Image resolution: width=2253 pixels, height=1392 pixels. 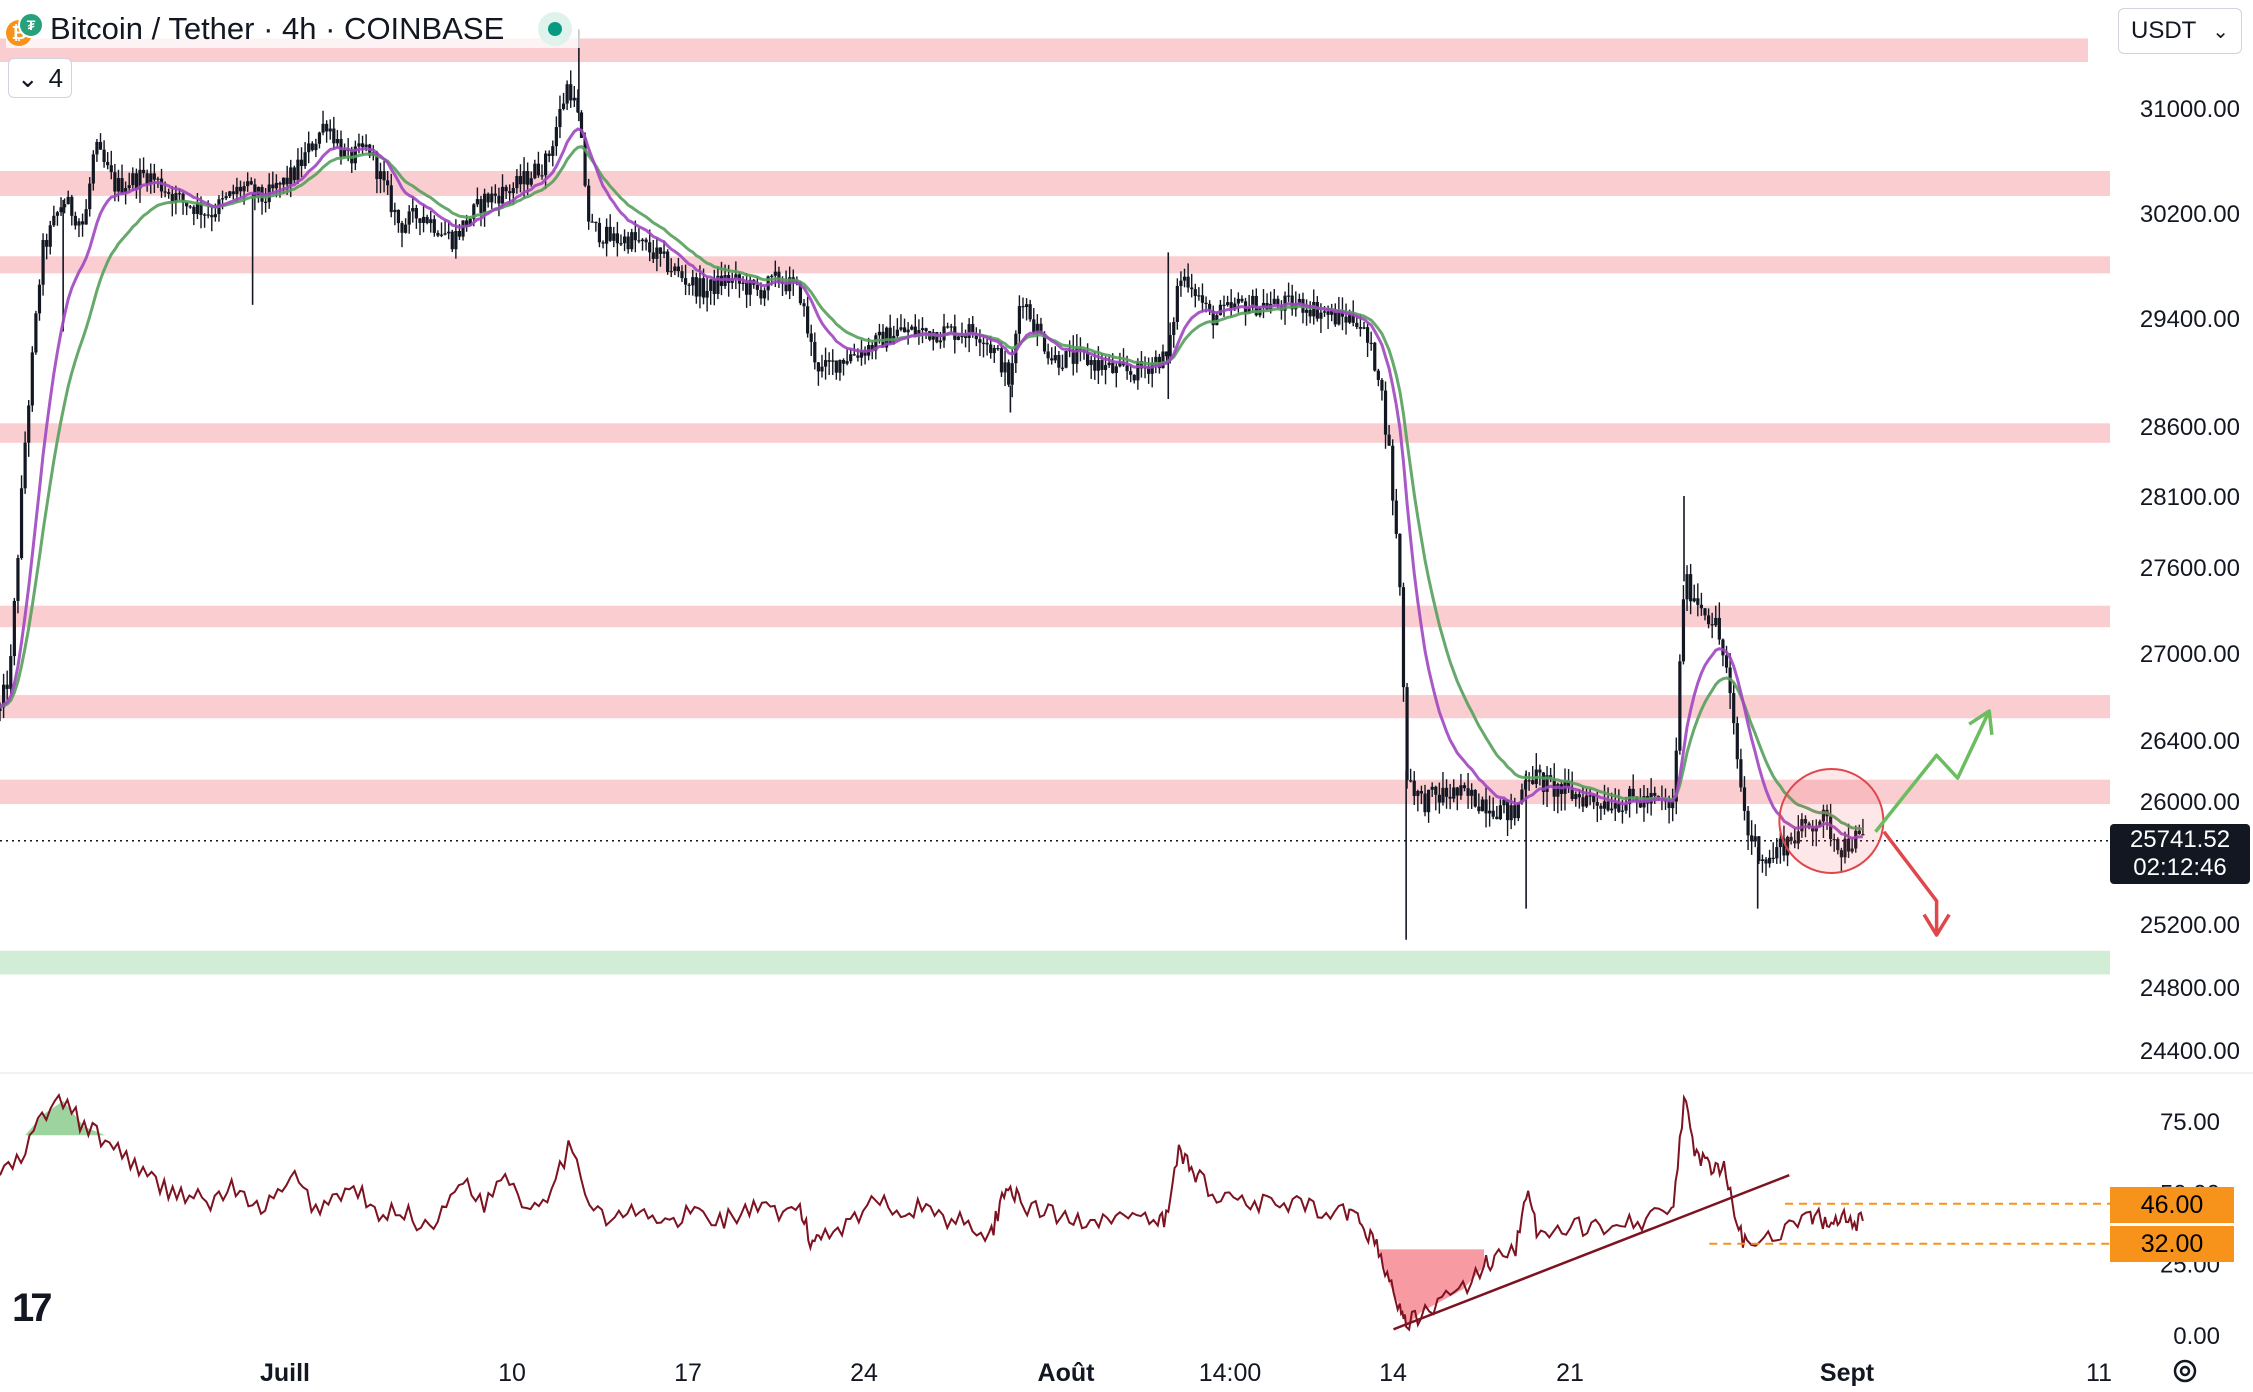 I want to click on collapse-indicators-button: ⌄ 4, so click(x=40, y=78).